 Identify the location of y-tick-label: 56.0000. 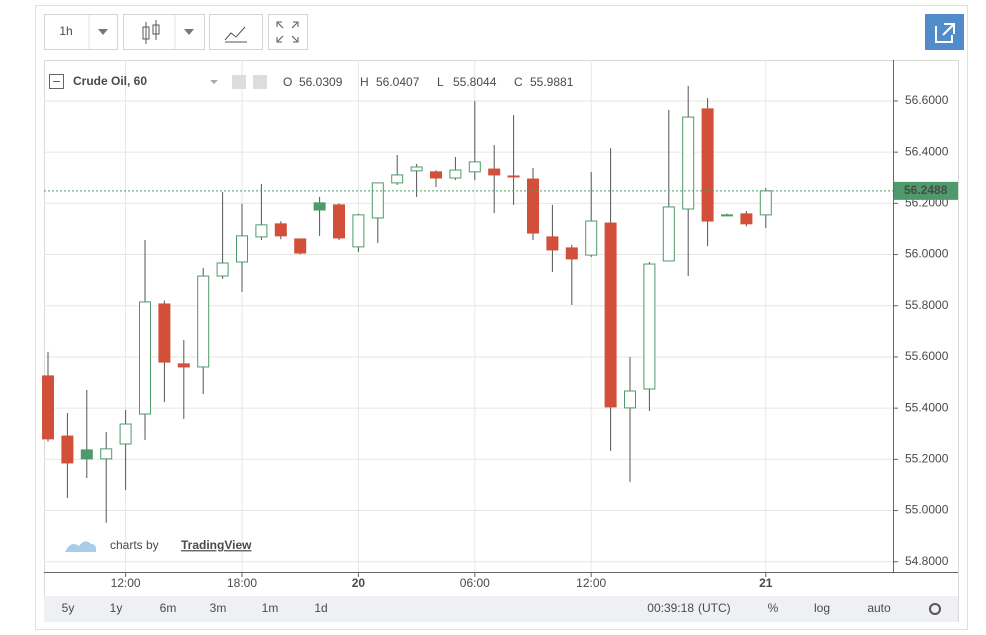
(927, 254).